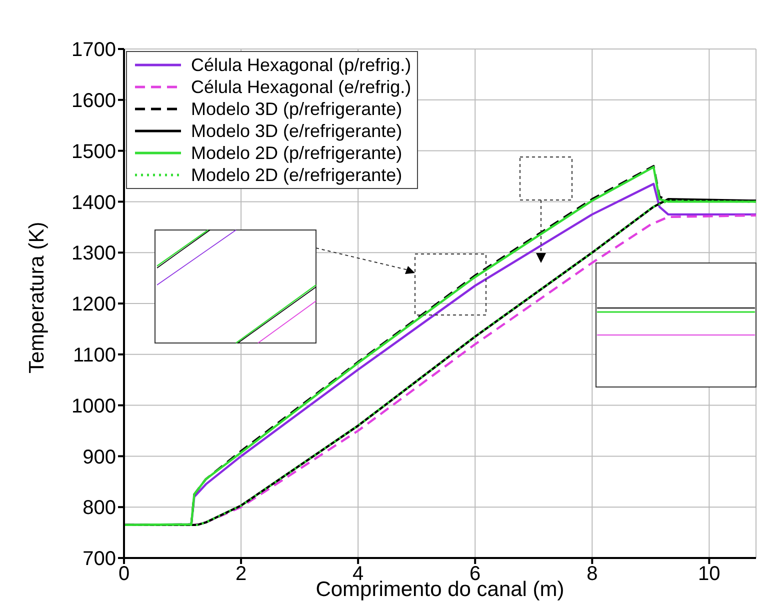 The image size is (762, 610). Describe the element at coordinates (36, 298) in the screenshot. I see `y-axis-title: Temperatura (K)` at that location.